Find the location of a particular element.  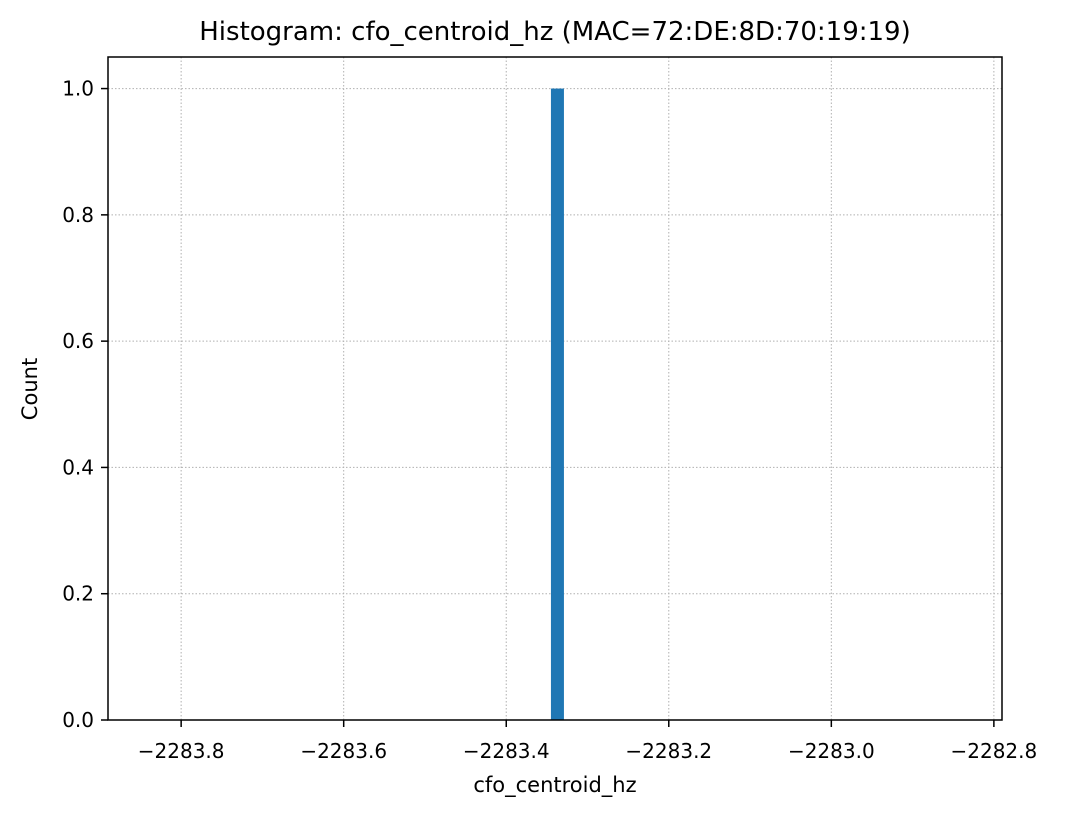

histogram-bar is located at coordinates (557, 404).